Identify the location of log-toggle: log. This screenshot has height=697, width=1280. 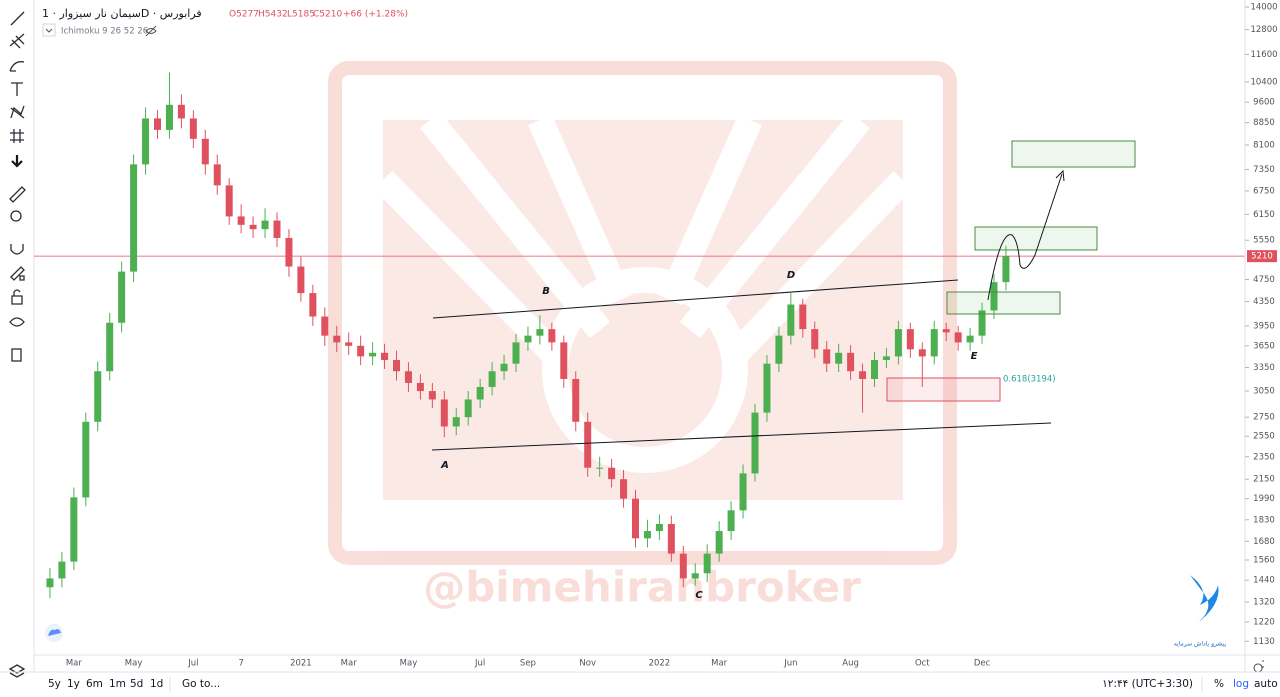
(1241, 684).